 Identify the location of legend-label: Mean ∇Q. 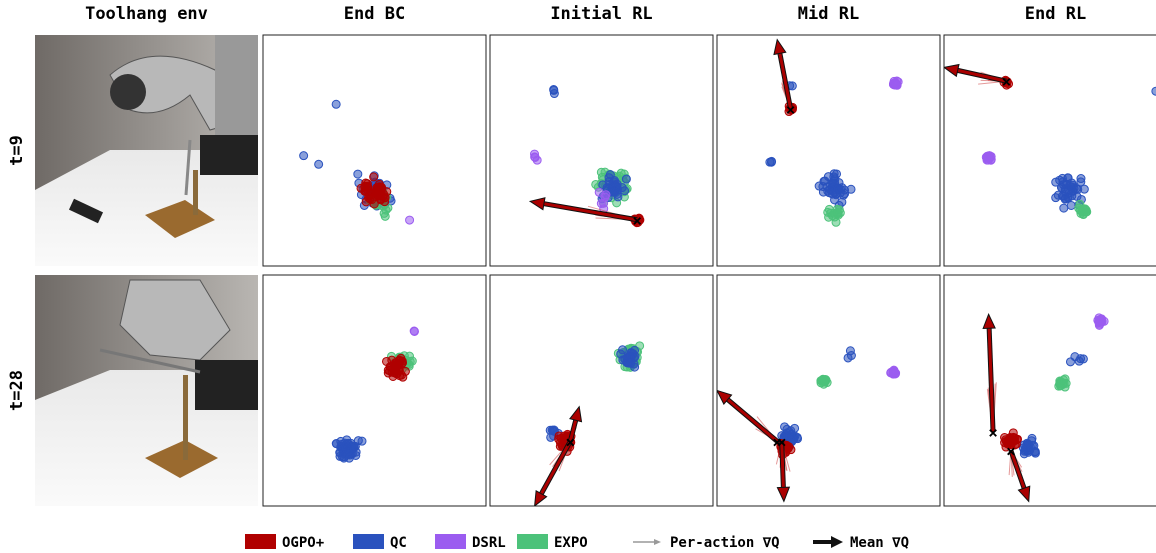
(879, 542).